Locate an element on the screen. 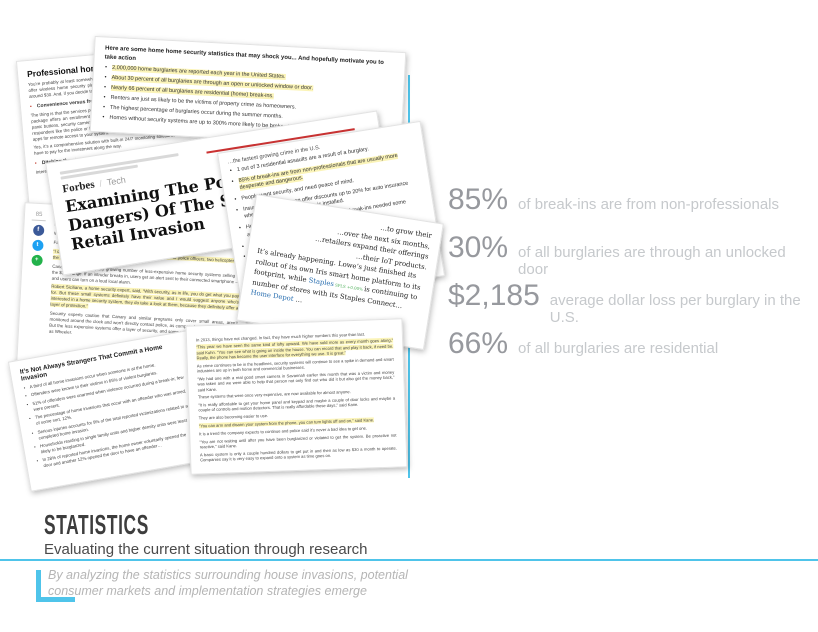  paragraph-text: They are also becoming easier to use. is located at coordinates (233, 417).